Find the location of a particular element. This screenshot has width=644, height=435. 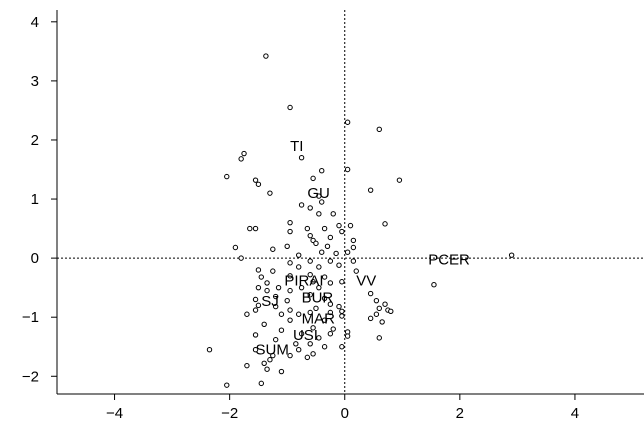

site-label: PCER is located at coordinates (449, 259).